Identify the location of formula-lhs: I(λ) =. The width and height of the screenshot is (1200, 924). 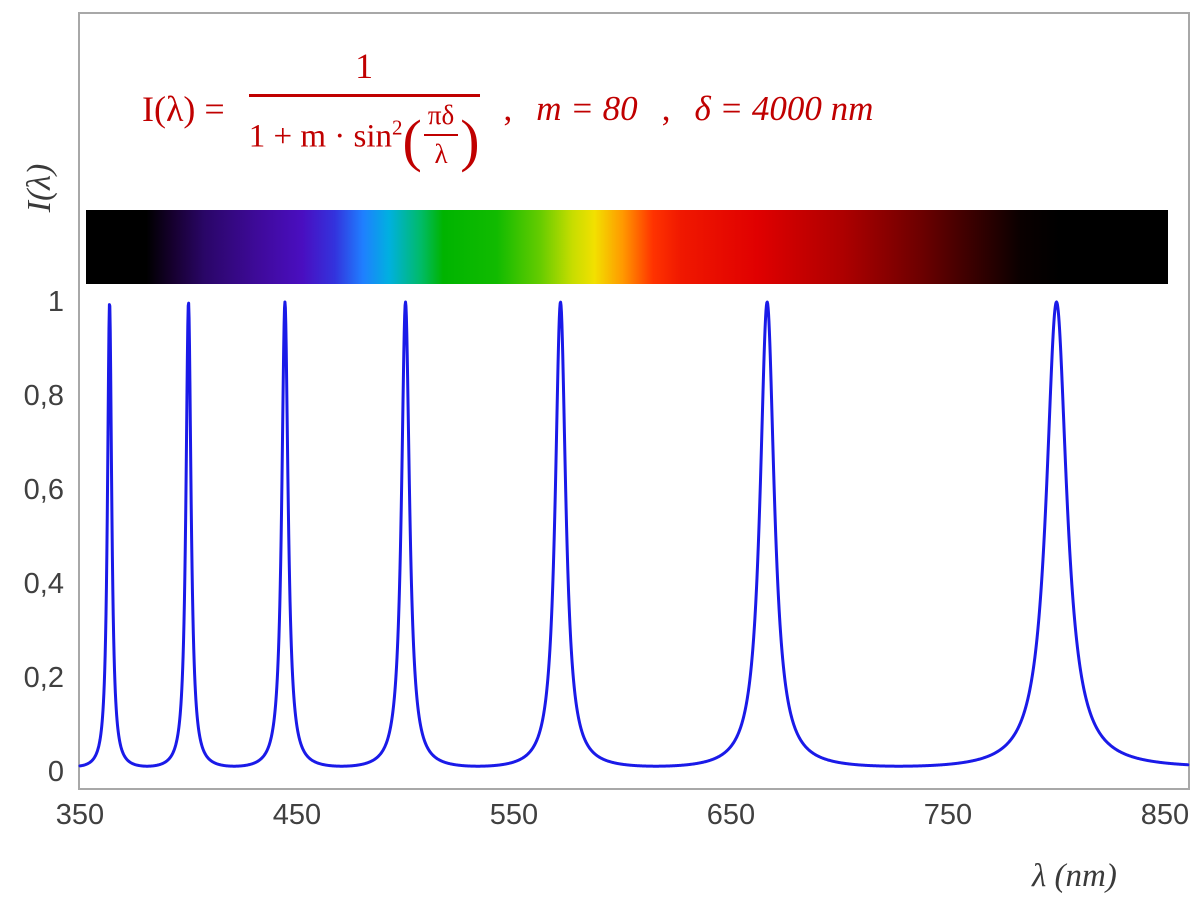
(183, 109).